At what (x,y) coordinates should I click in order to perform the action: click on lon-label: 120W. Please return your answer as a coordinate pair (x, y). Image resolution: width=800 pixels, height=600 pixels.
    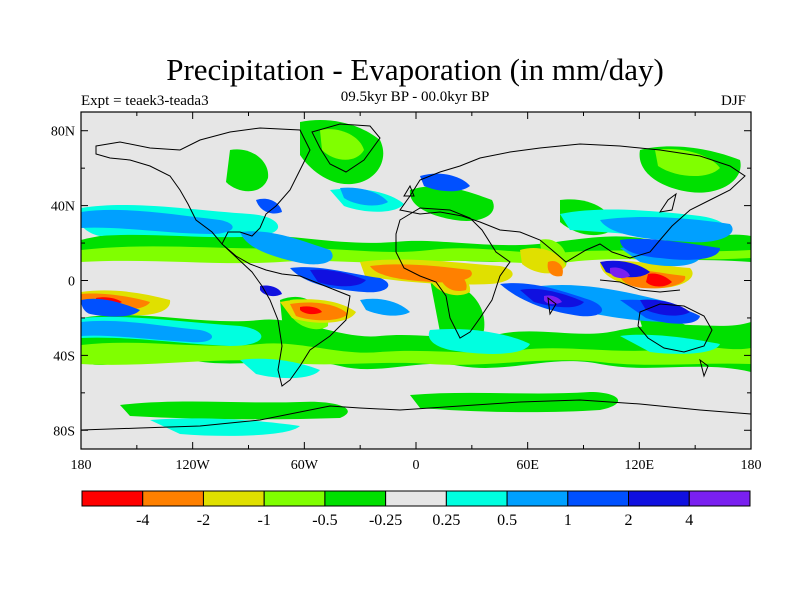
    Looking at the image, I should click on (193, 465).